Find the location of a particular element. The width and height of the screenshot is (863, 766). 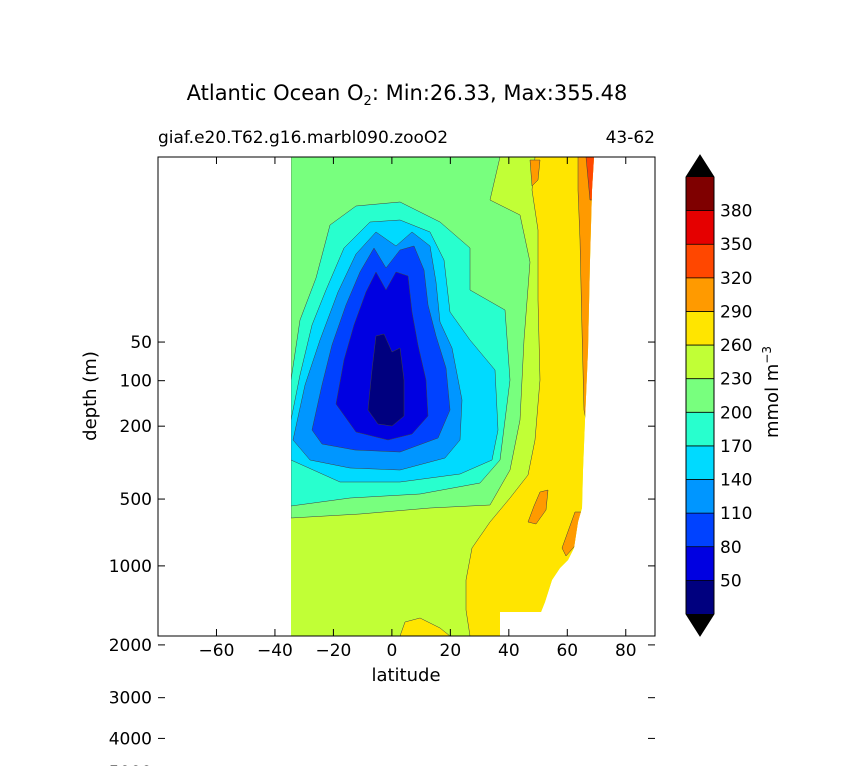

y-tick-label: 4000 is located at coordinates (130, 739).